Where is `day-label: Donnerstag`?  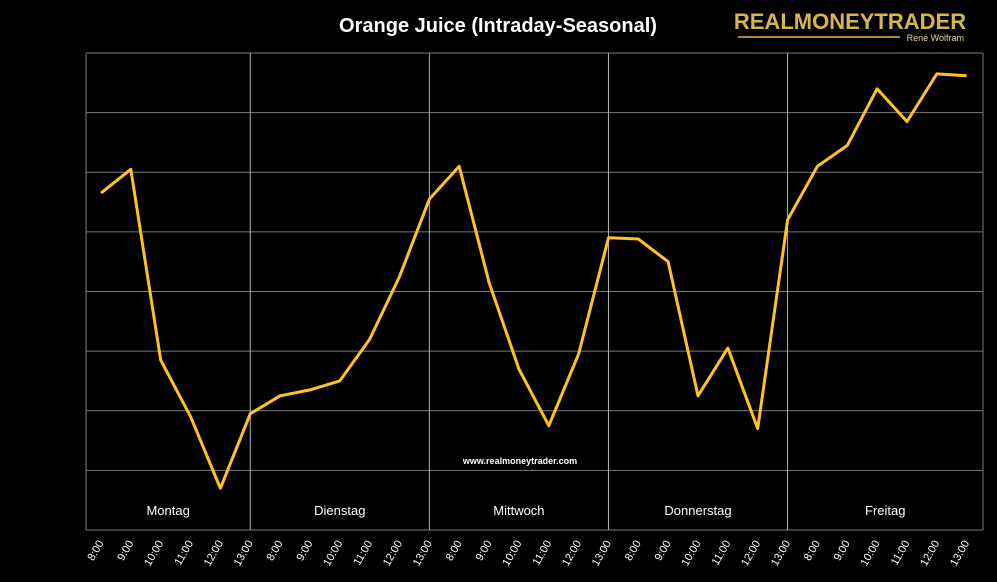
day-label: Donnerstag is located at coordinates (697, 510).